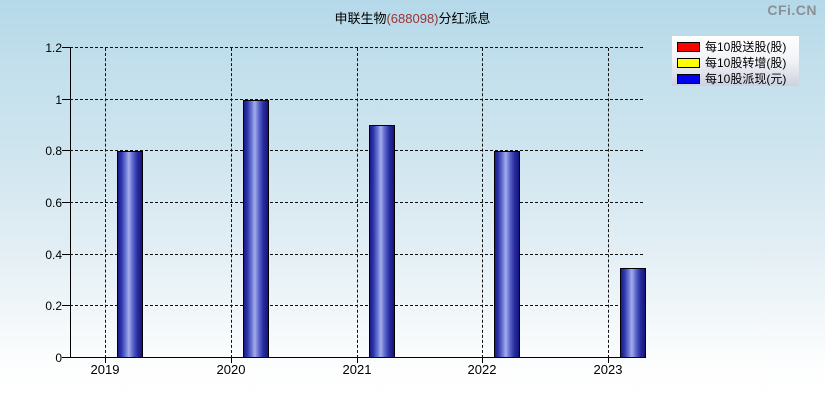 The image size is (825, 400). Describe the element at coordinates (53, 306) in the screenshot. I see `y-axis-label: 0.2` at that location.